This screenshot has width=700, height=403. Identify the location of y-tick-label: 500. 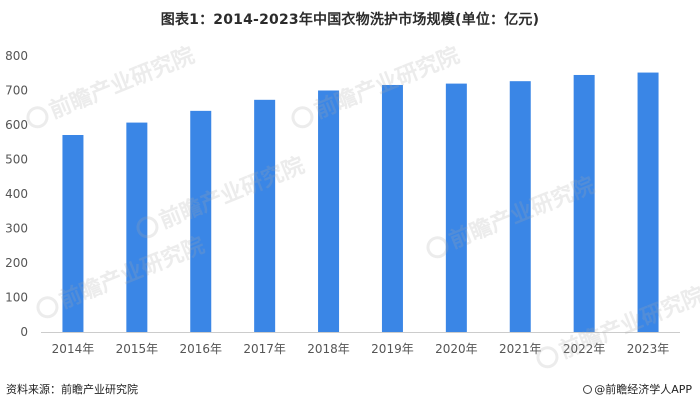
(16, 160).